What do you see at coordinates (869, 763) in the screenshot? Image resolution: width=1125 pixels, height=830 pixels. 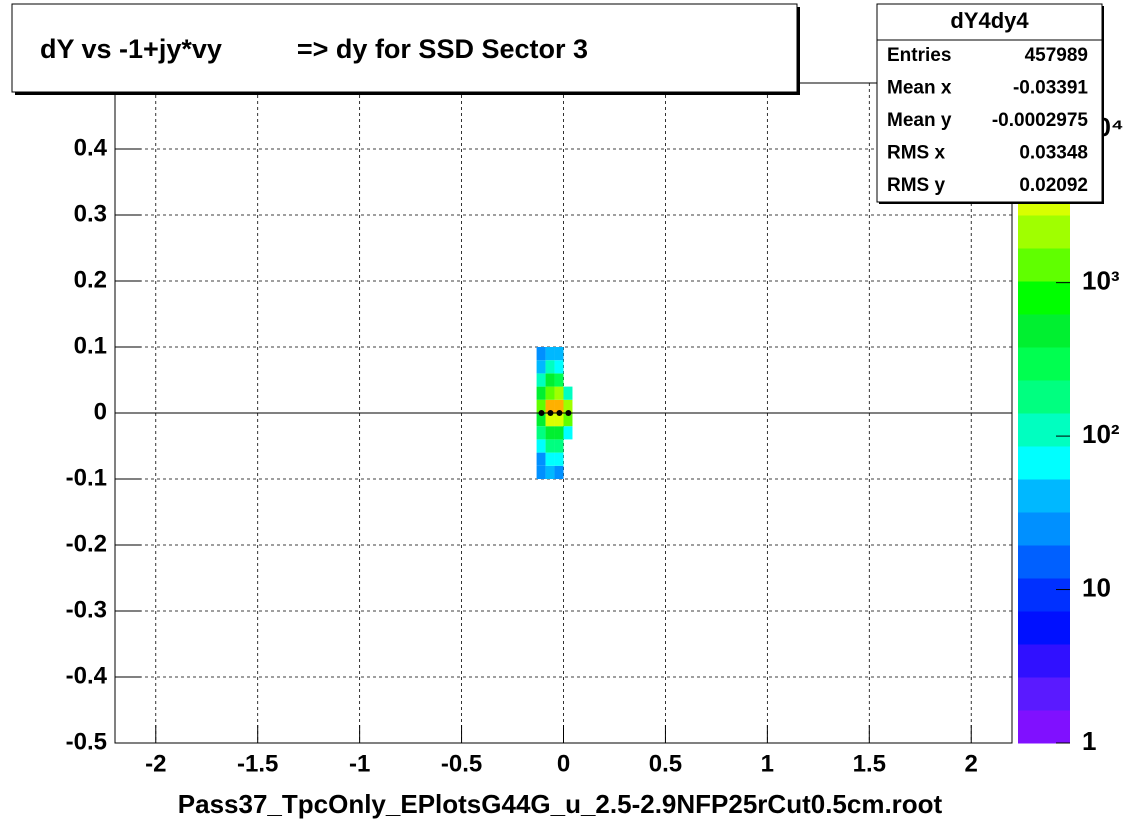 I see `x-tick-label: 1.5` at bounding box center [869, 763].